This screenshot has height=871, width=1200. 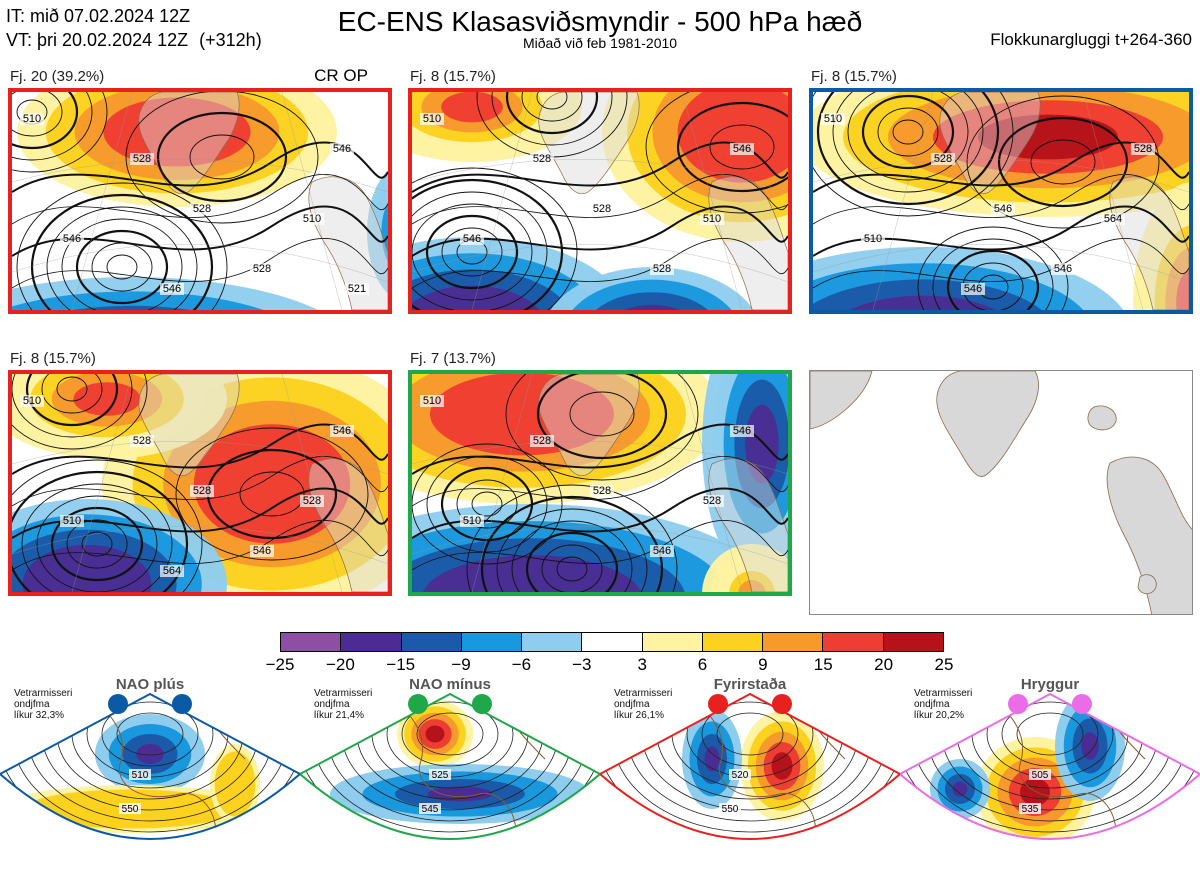 What do you see at coordinates (730, 809) in the screenshot?
I see `regime-contour-label: 550` at bounding box center [730, 809].